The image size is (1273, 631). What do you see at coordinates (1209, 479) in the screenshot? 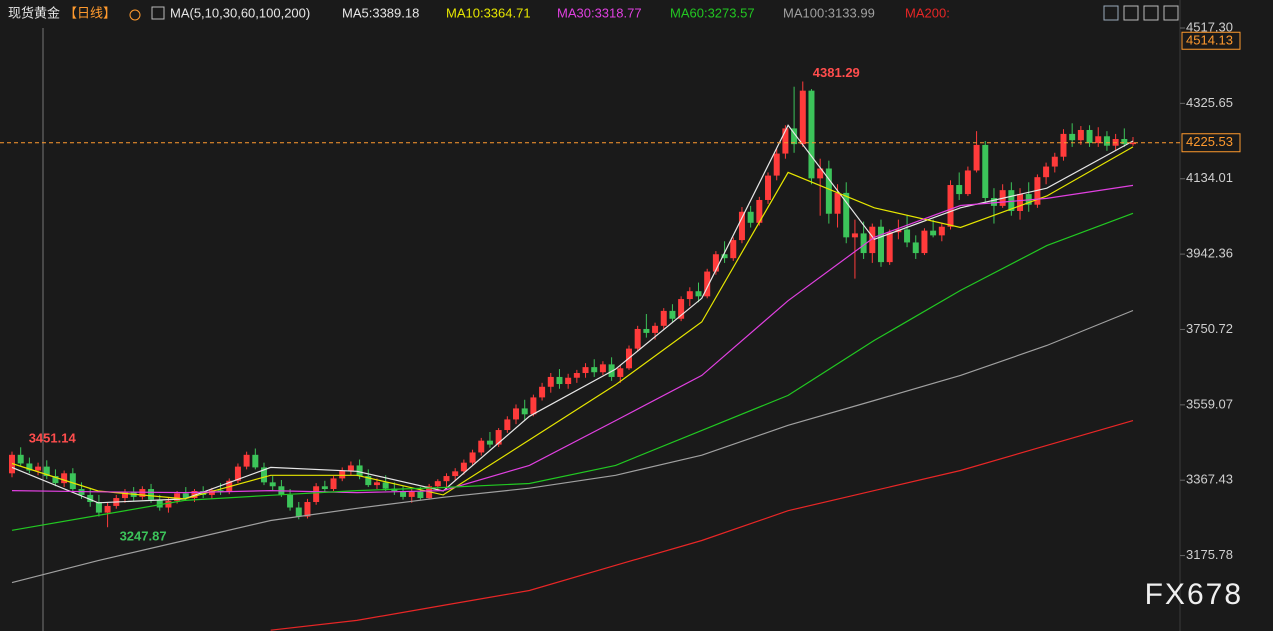
I see `y-tick-label: 3367.43` at bounding box center [1209, 479].